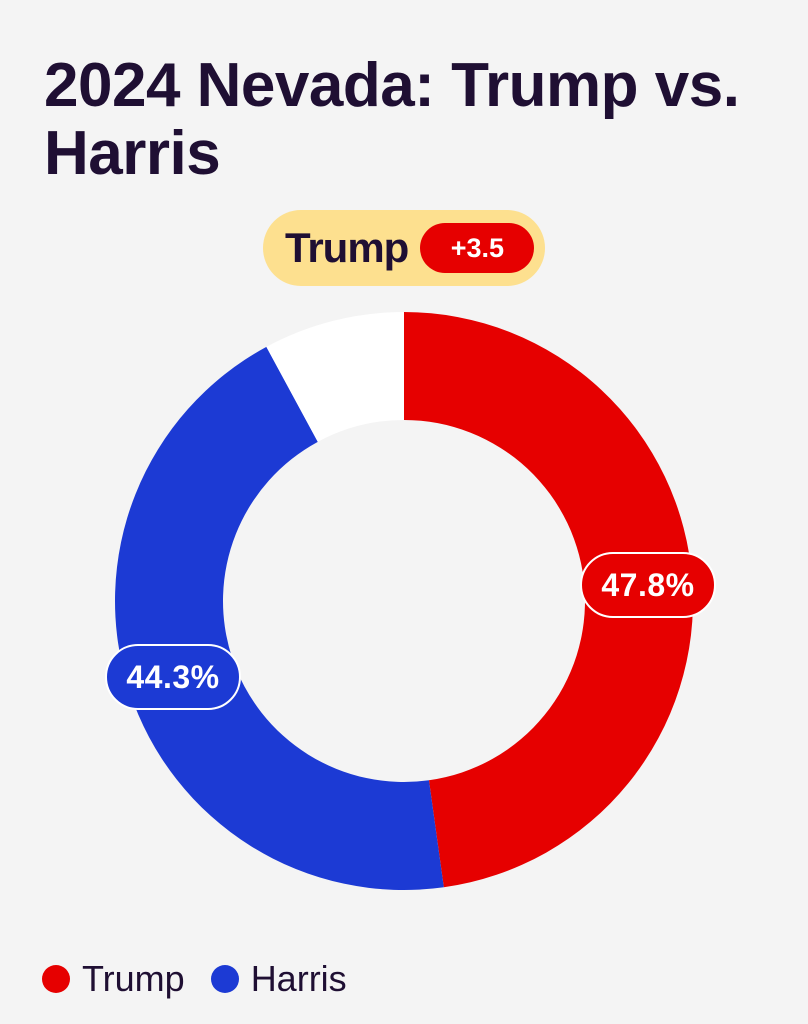 Image resolution: width=808 pixels, height=1024 pixels. I want to click on margin-pill: Trump +3.5, so click(404, 248).